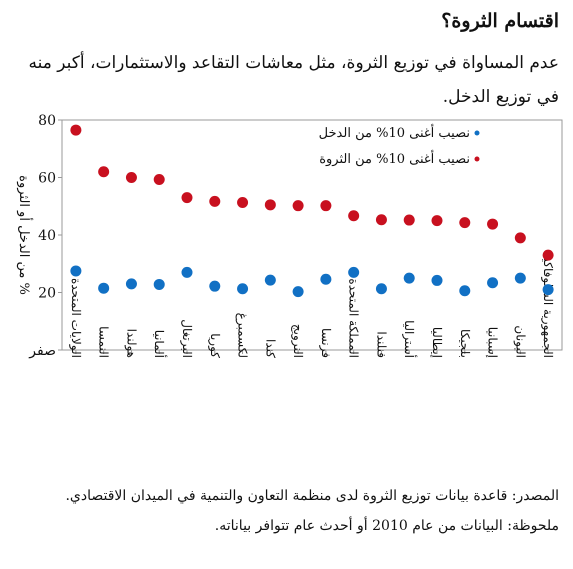 This screenshot has height=569, width=573. Describe the element at coordinates (298, 341) in the screenshot. I see `x-tick-label: النرويج` at that location.